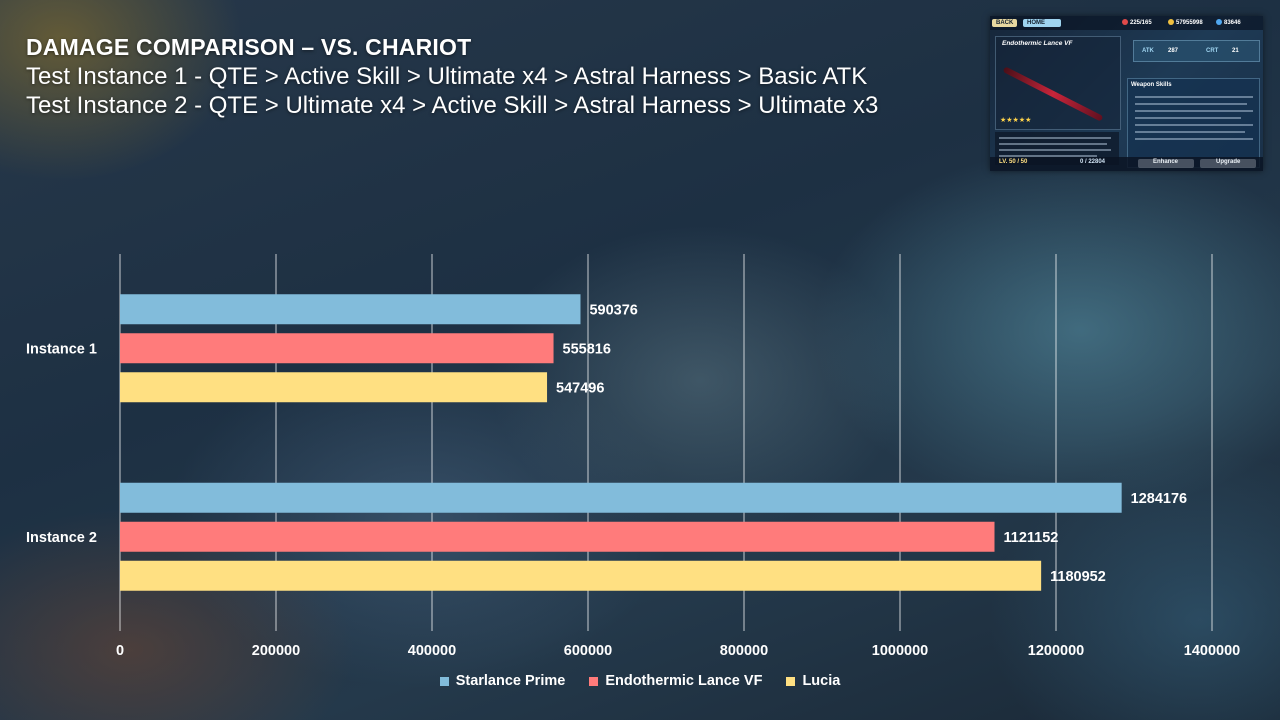 The height and width of the screenshot is (720, 1280). I want to click on data-label: 590376, so click(613, 310).